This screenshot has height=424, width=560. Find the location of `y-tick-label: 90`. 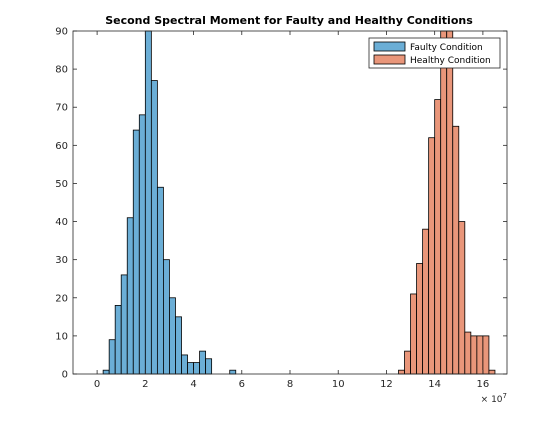

y-tick-label: 90 is located at coordinates (61, 32).